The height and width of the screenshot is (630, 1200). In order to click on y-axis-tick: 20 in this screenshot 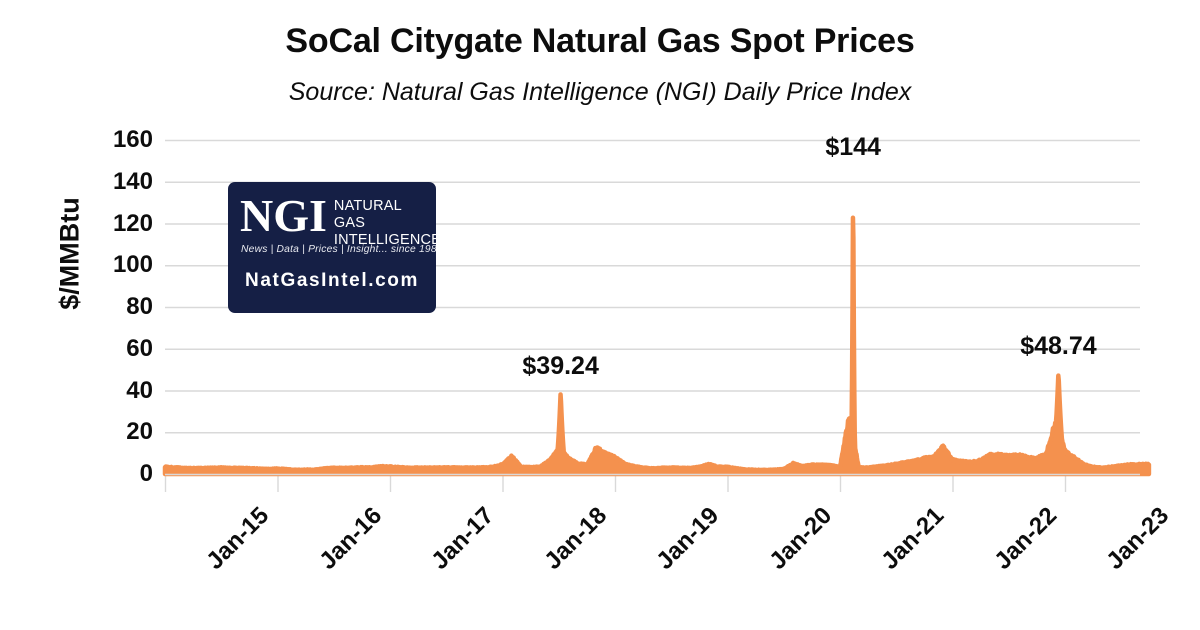, I will do `click(139, 432)`.